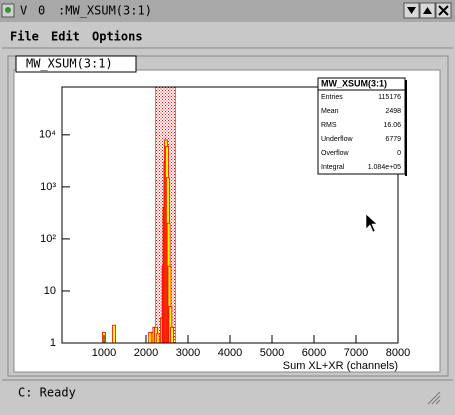 Image resolution: width=455 pixels, height=415 pixels. I want to click on stats-value: 2498, so click(393, 111).